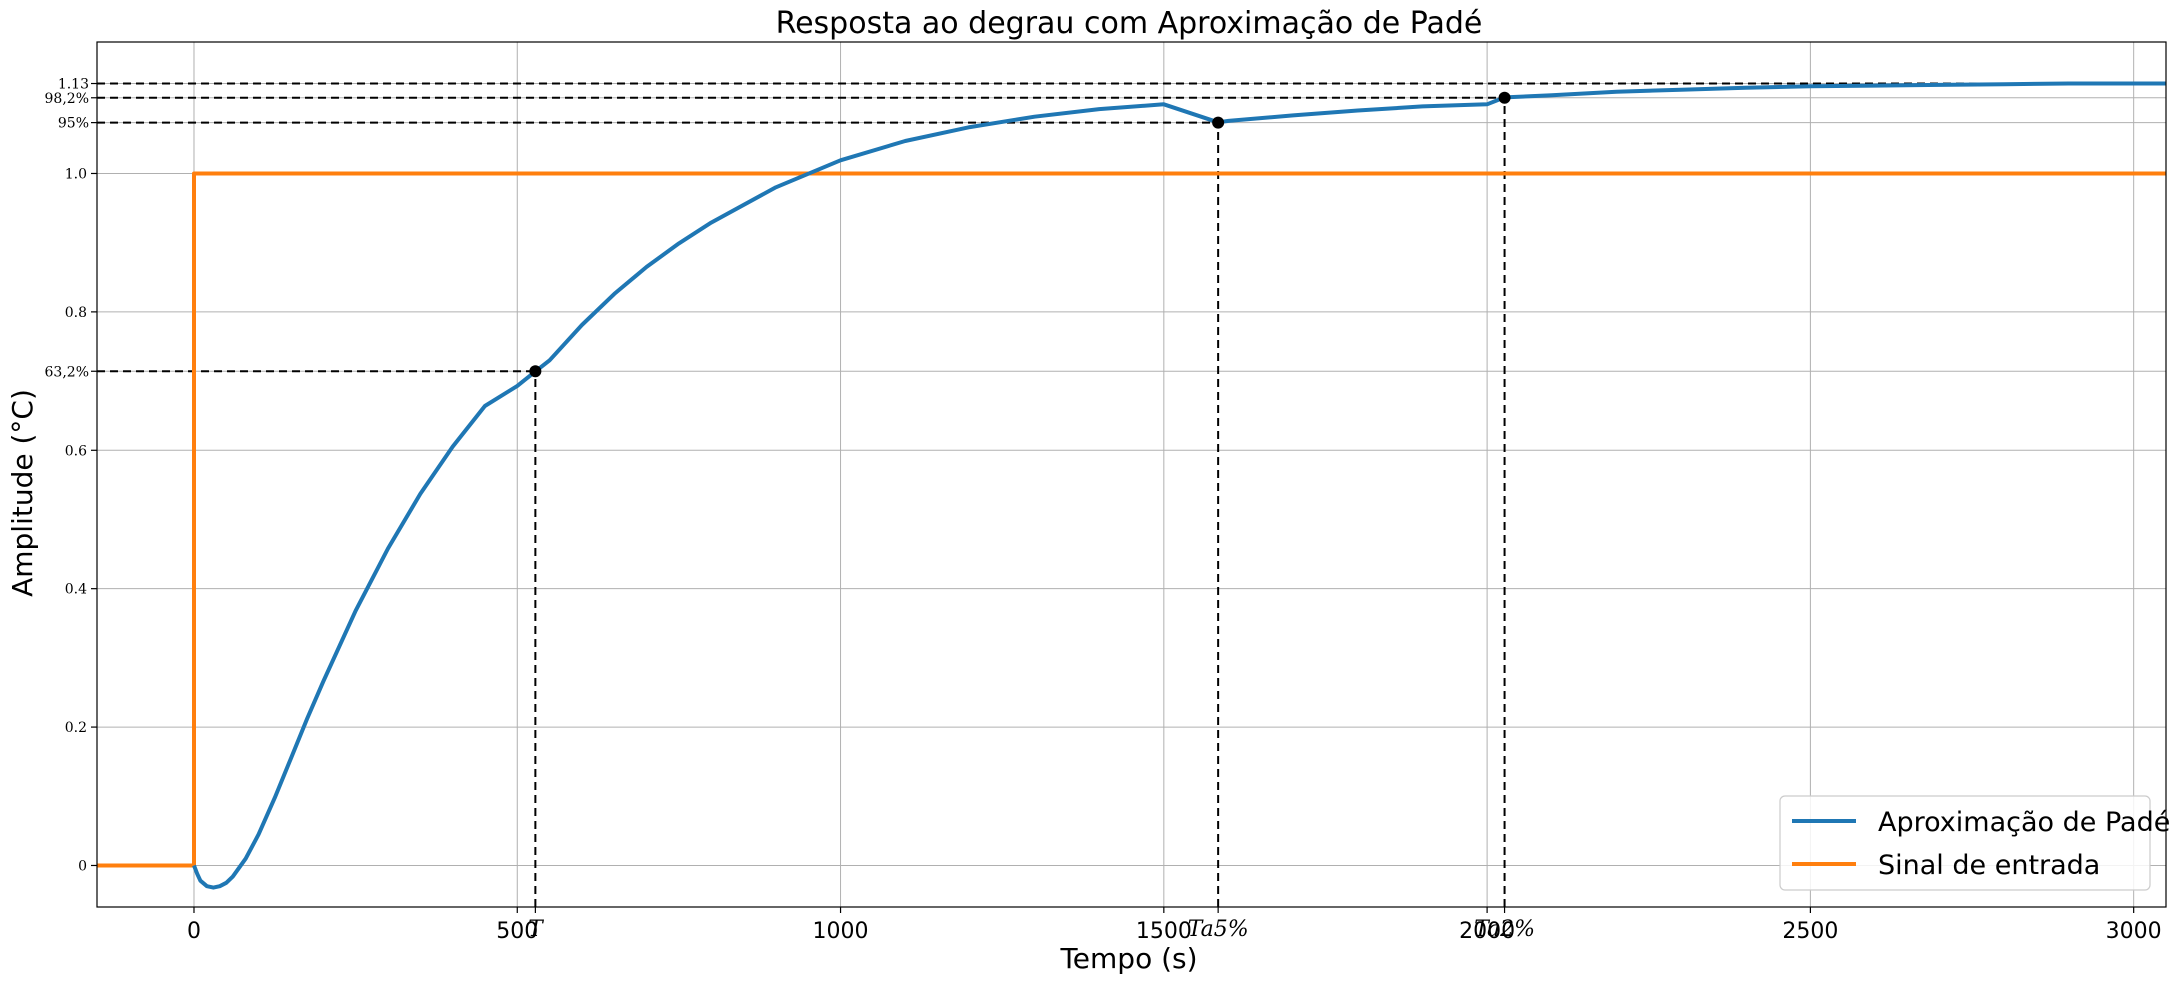 The image size is (2174, 985). I want to click on vertical-reference-label: Ta2%, so click(1504, 929).